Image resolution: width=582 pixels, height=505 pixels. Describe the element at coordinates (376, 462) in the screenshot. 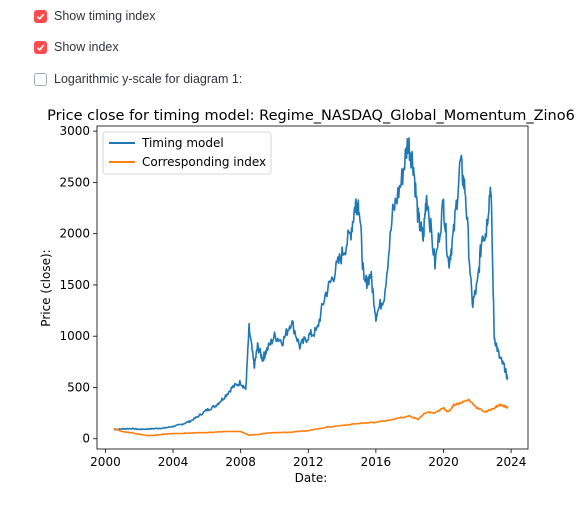

I see `x-tick-label: 2016` at that location.